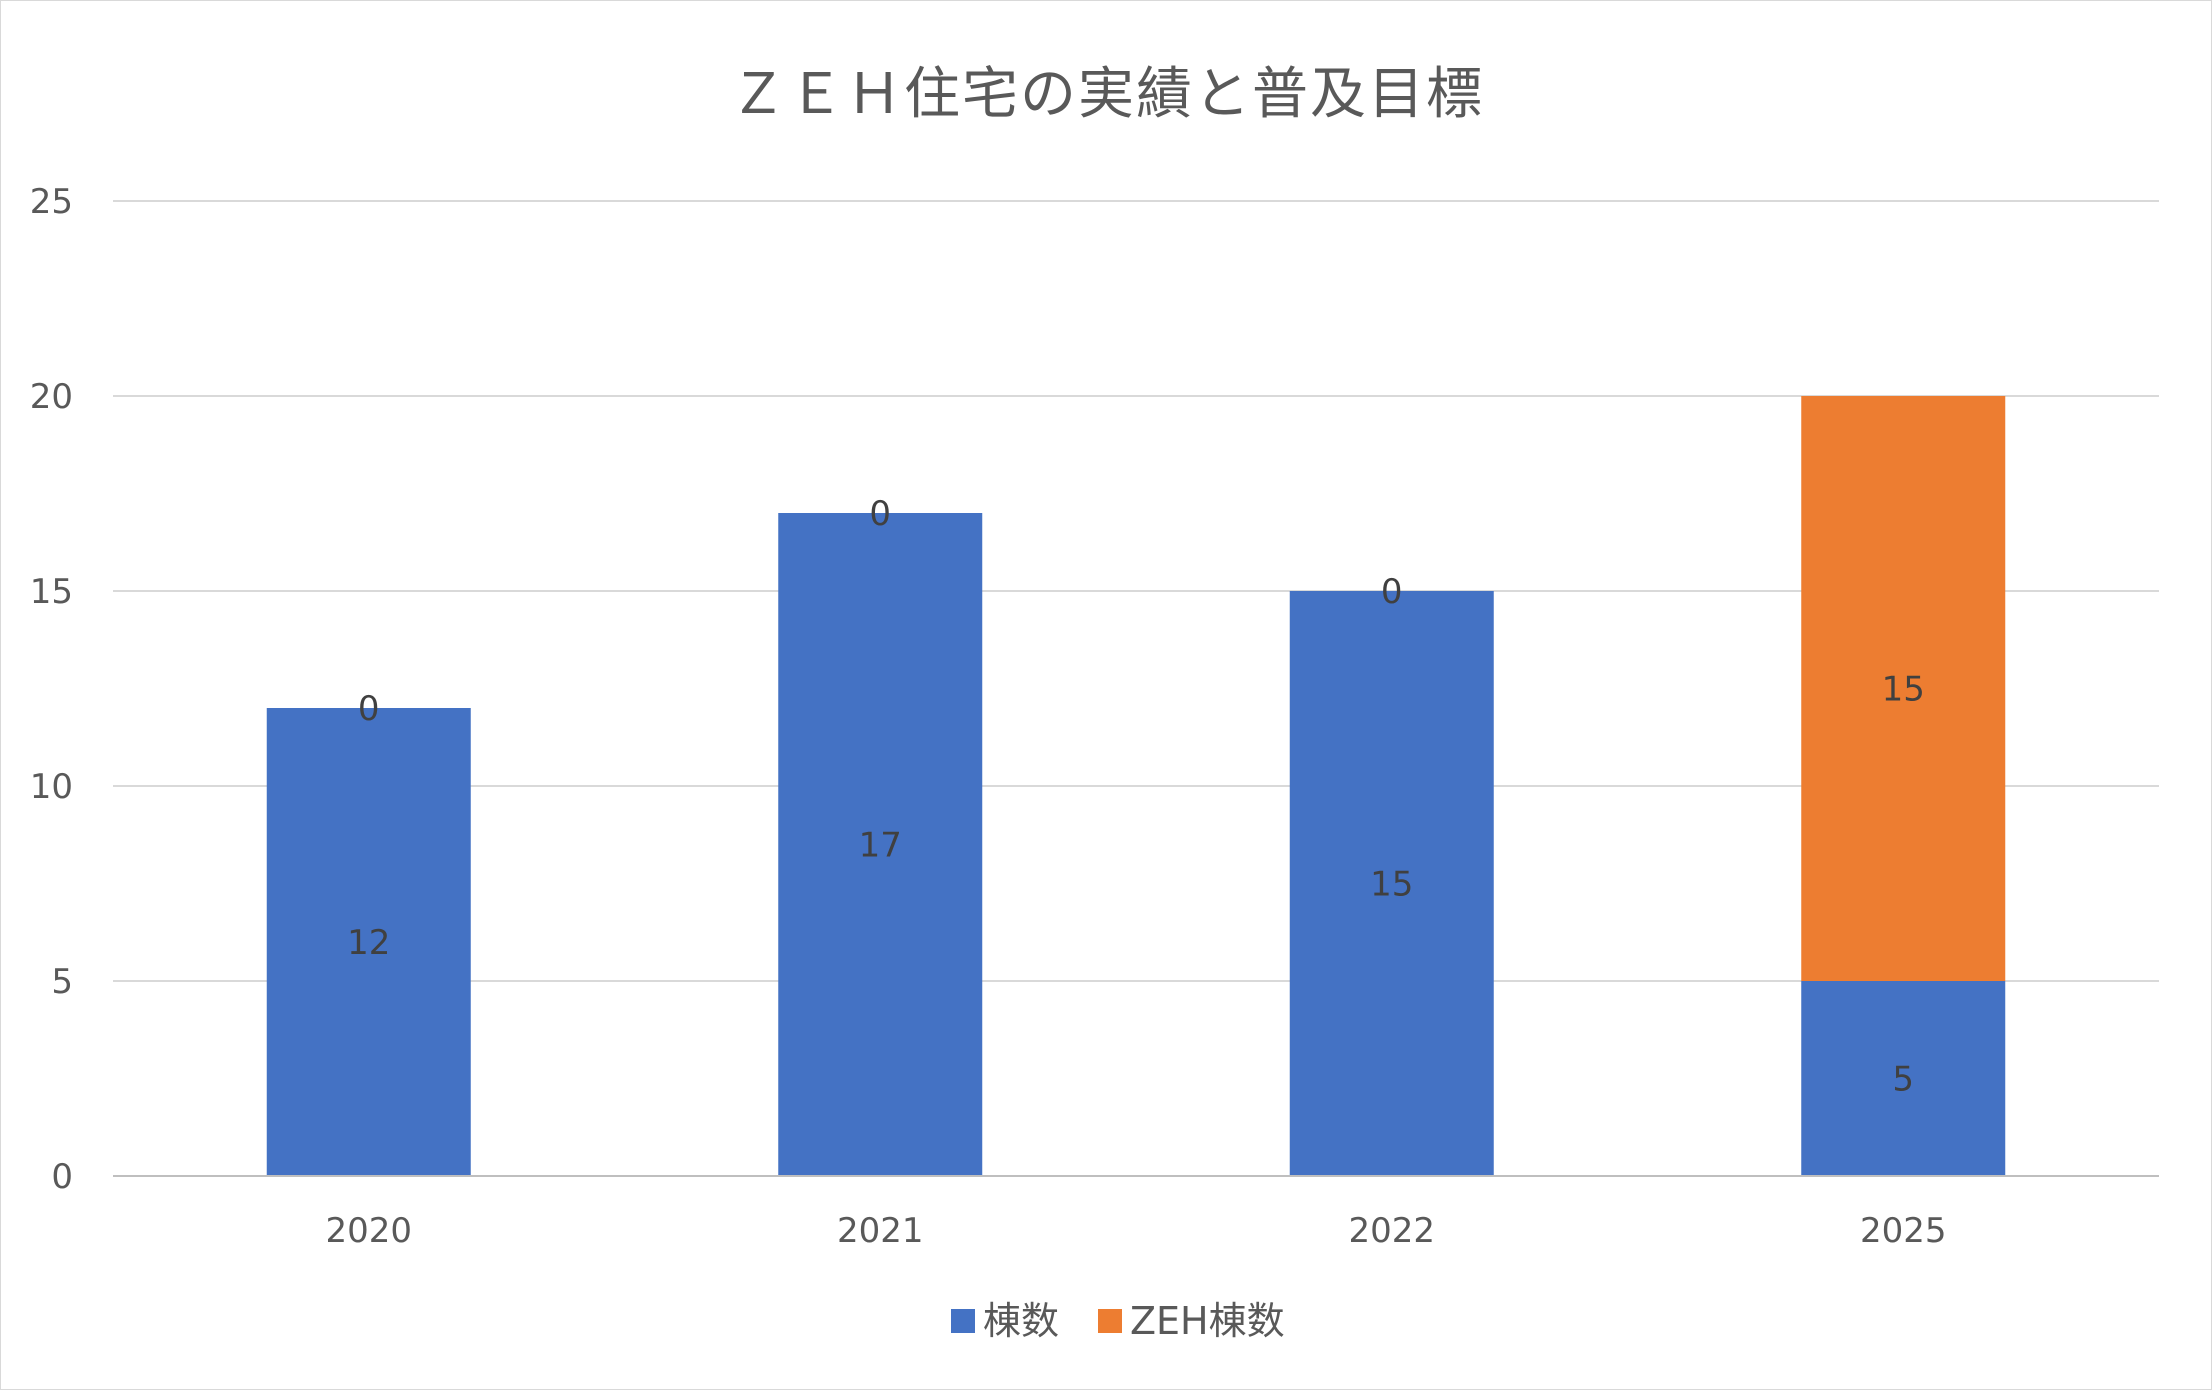 The height and width of the screenshot is (1391, 2212). I want to click on data-label-series1-2022: 15, so click(1391, 885).